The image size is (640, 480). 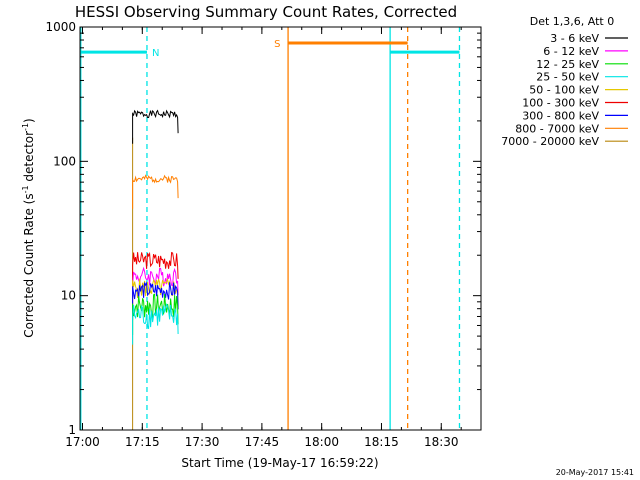 What do you see at coordinates (441, 442) in the screenshot?
I see `x-tick-label-6: 18:30` at bounding box center [441, 442].